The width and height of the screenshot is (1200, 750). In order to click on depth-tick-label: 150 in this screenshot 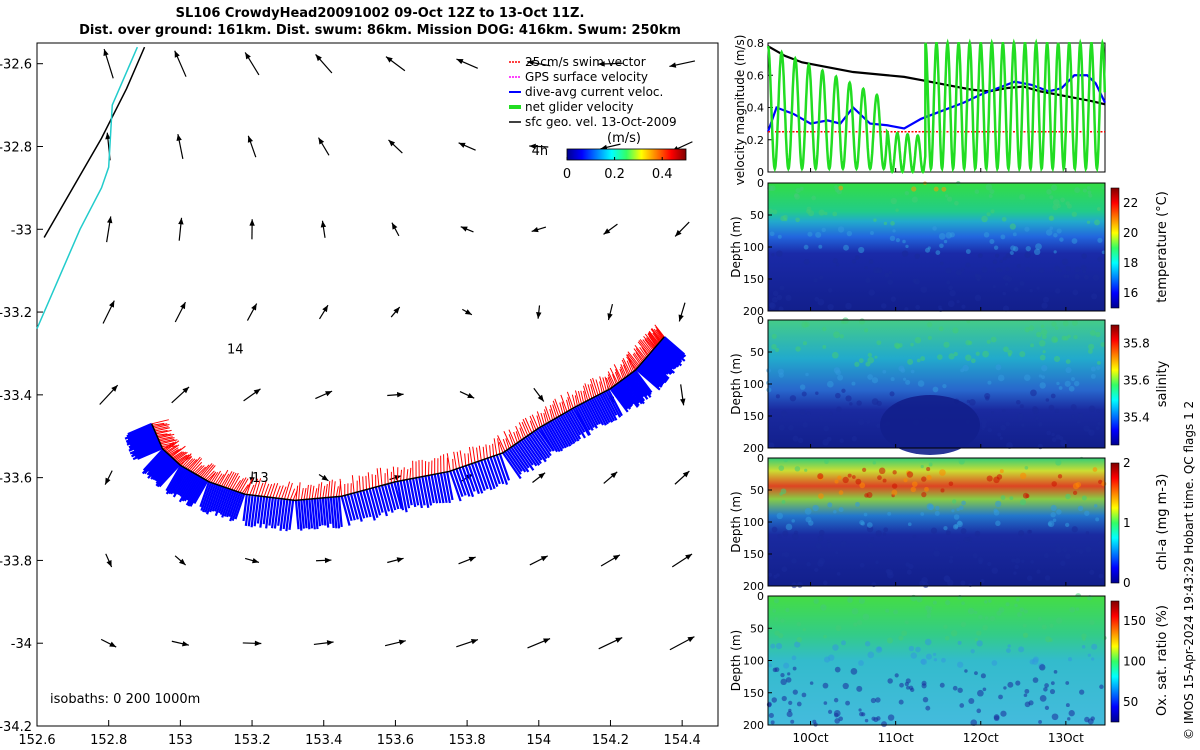, I will do `click(753, 416)`.